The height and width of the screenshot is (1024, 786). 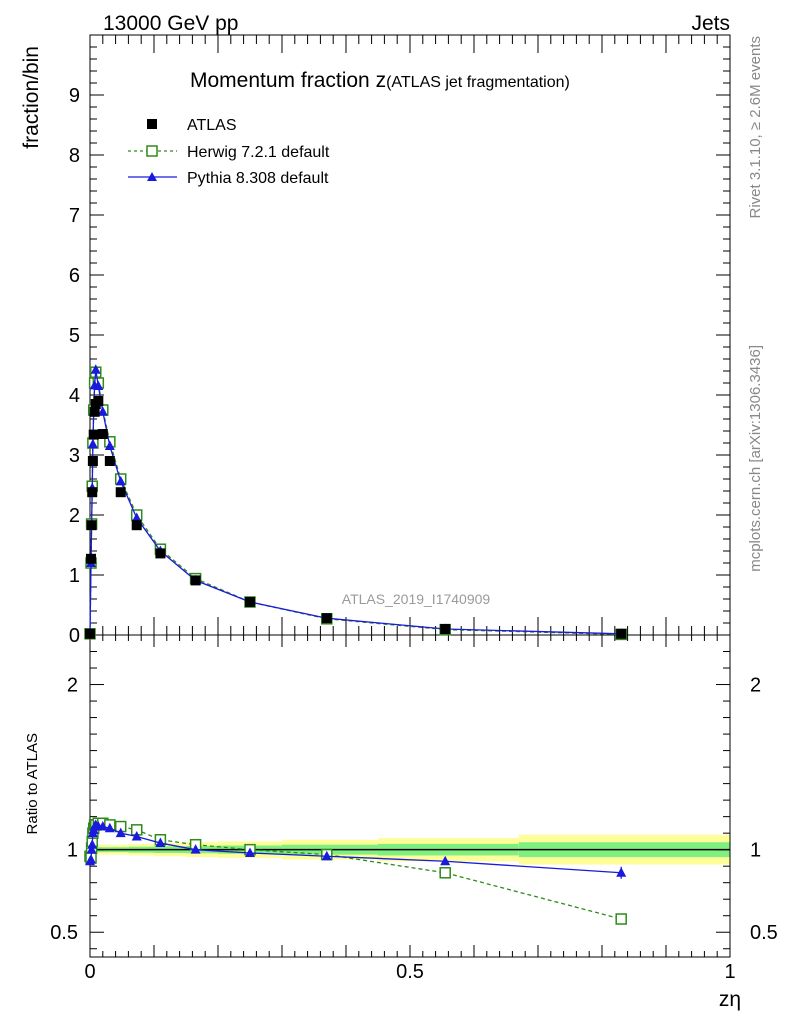 What do you see at coordinates (64, 933) in the screenshot?
I see `ratio-y-tick-label: 0.5` at bounding box center [64, 933].